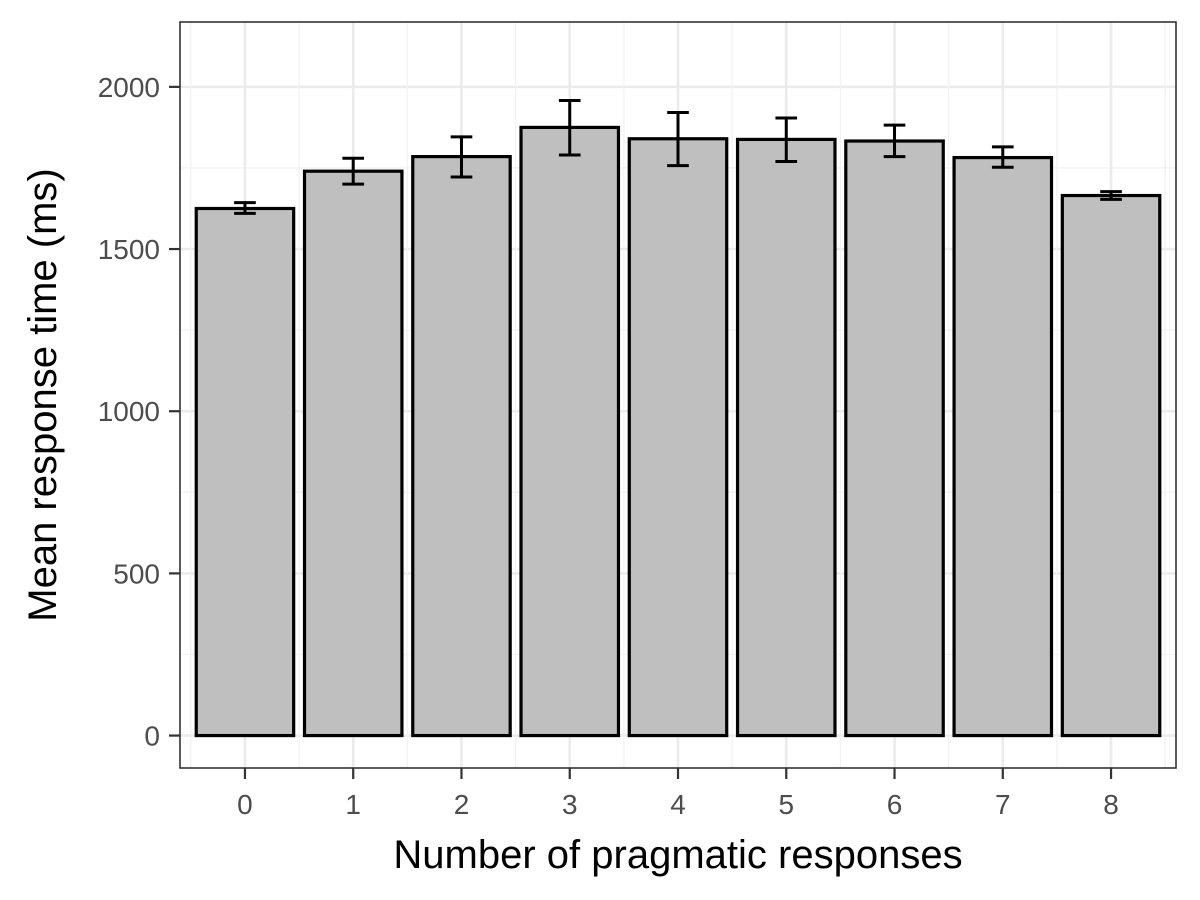  Describe the element at coordinates (895, 804) in the screenshot. I see `x-tick-label: 6` at that location.